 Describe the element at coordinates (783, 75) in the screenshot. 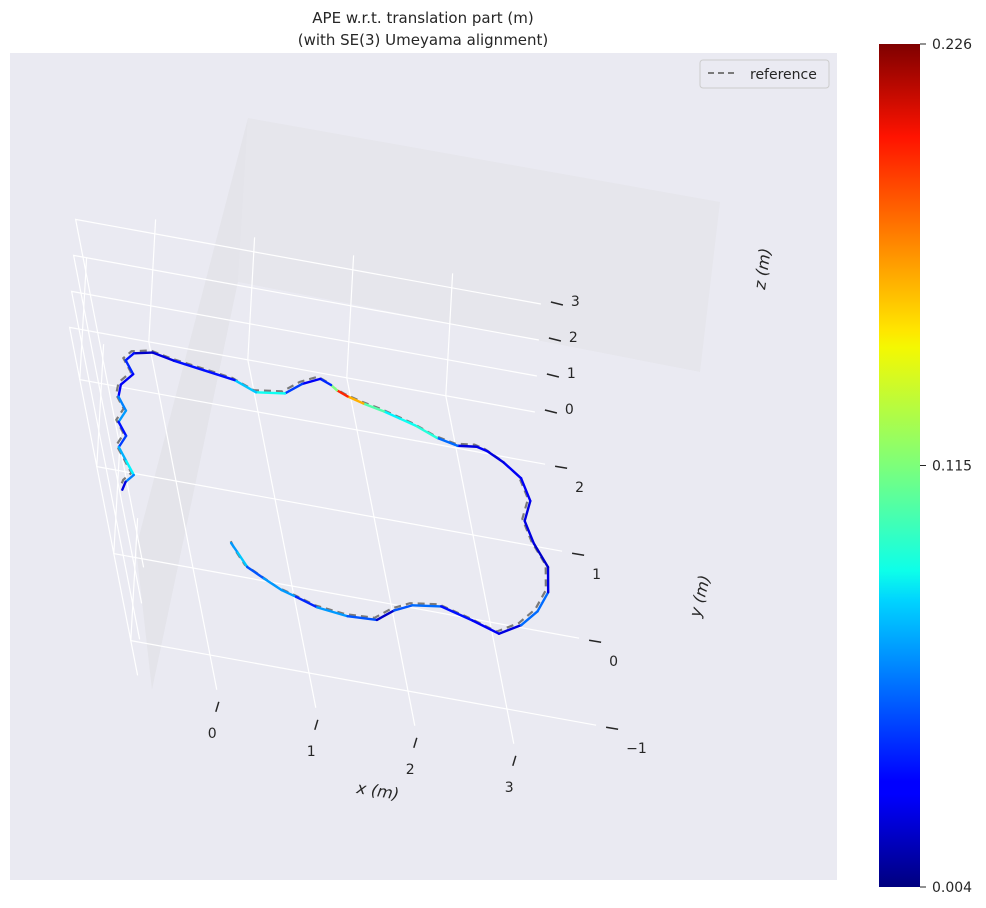

I see `legend-reference-label: reference` at that location.